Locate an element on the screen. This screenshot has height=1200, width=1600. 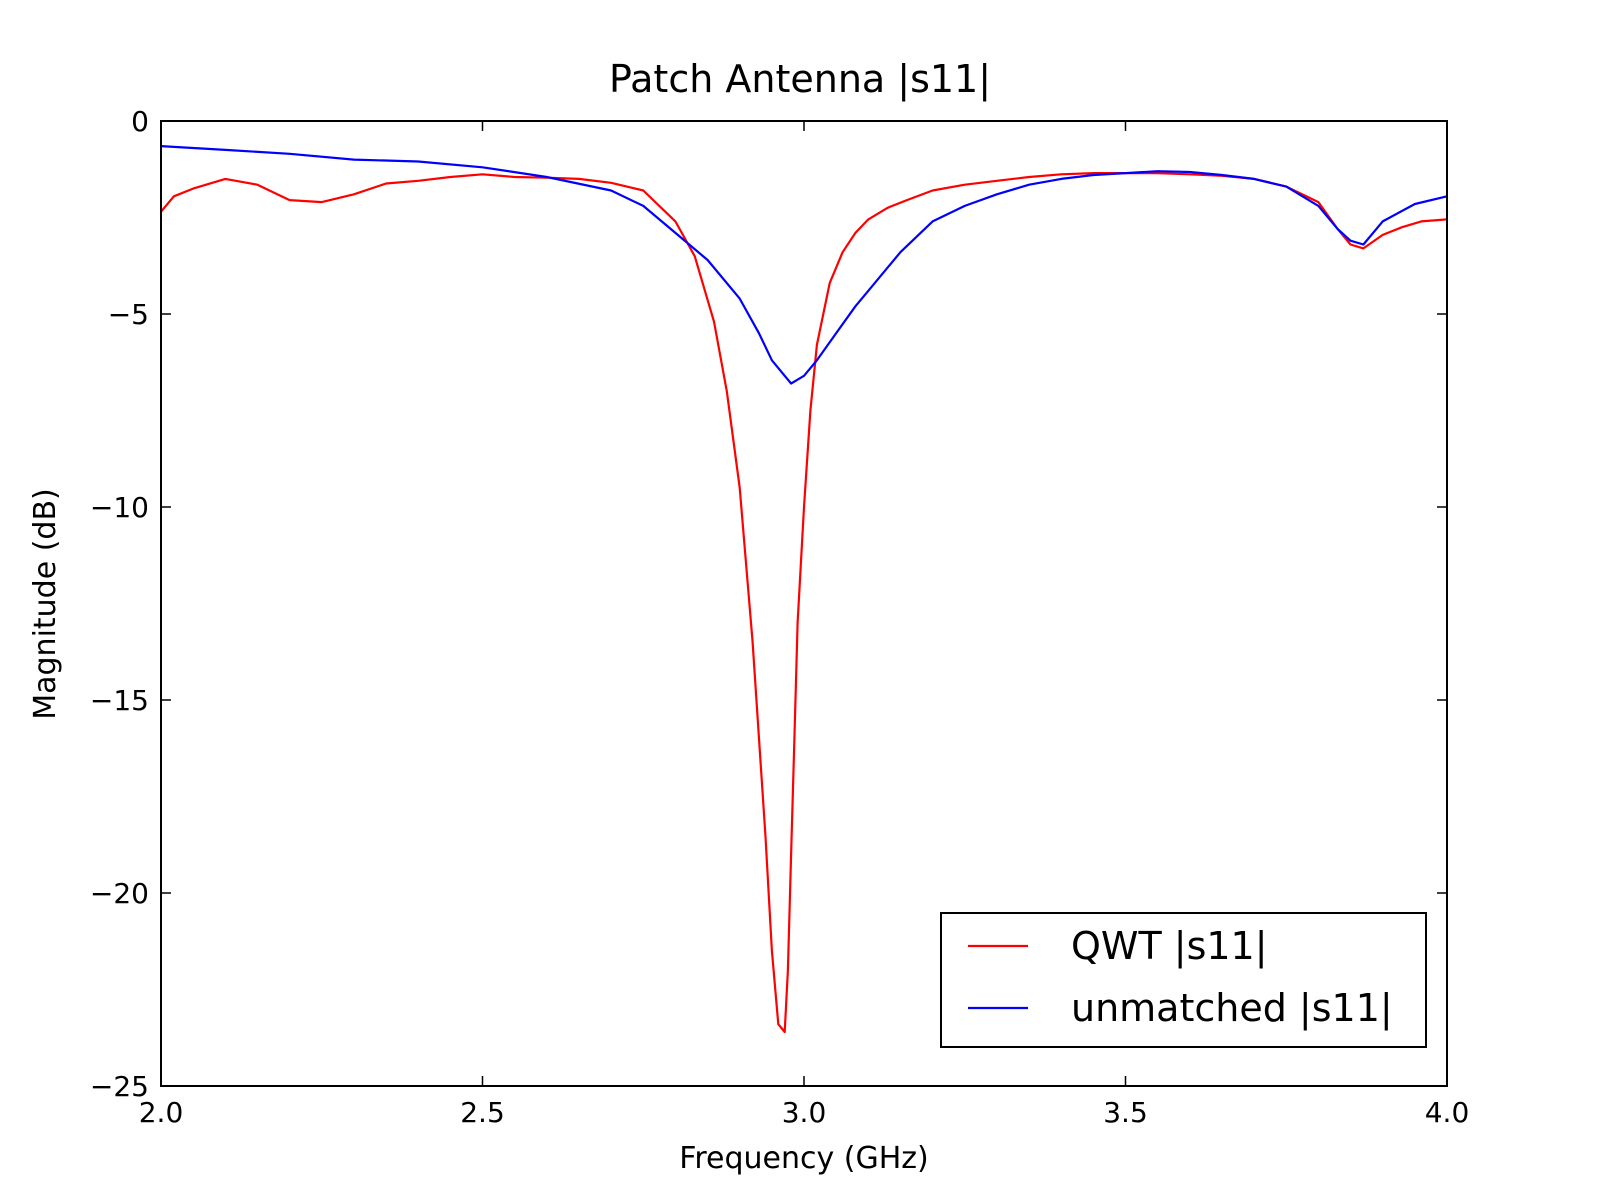
y-tick-label: −10 is located at coordinates (119, 507).